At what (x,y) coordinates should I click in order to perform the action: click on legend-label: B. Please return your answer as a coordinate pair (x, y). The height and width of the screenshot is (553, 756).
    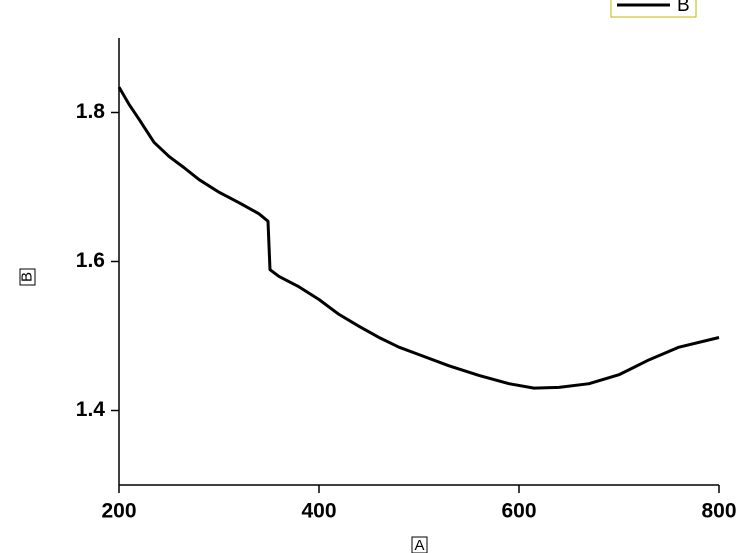
    Looking at the image, I should click on (683, 8).